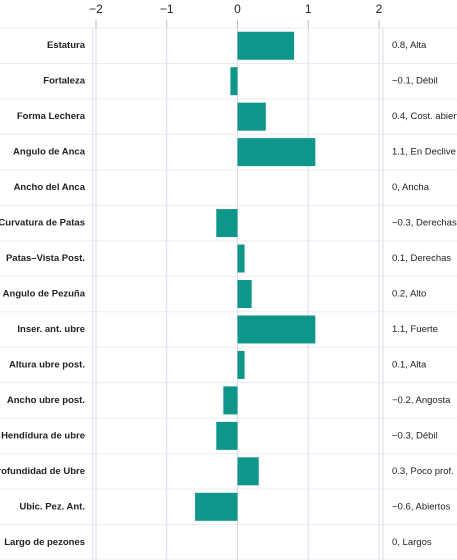 The width and height of the screenshot is (457, 560). Describe the element at coordinates (66, 45) in the screenshot. I see `category-label: Estatura` at that location.